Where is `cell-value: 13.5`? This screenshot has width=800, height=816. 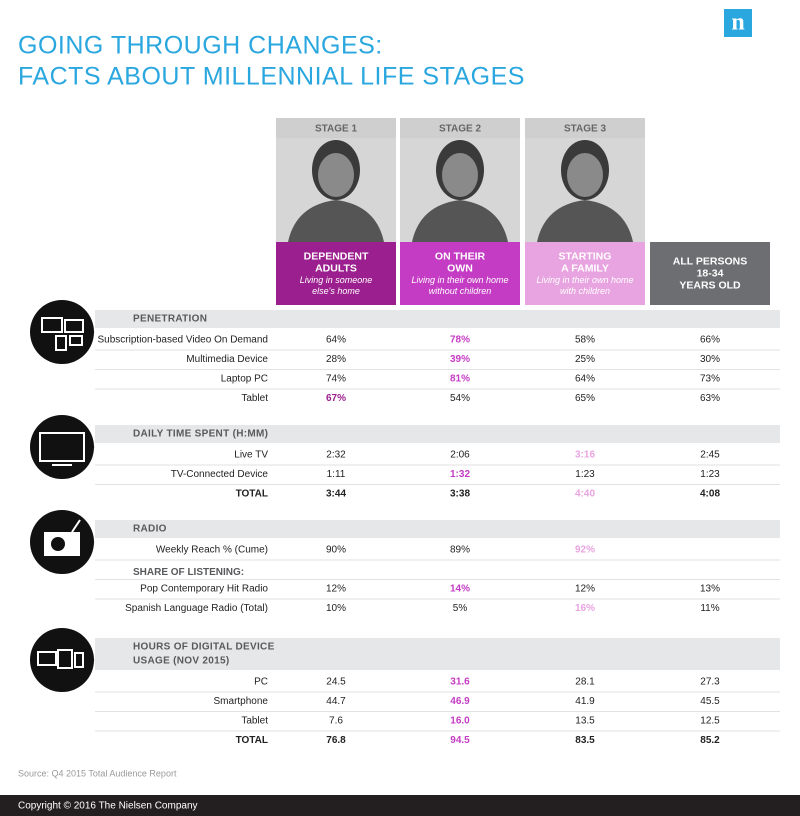
cell-value: 13.5 is located at coordinates (585, 721).